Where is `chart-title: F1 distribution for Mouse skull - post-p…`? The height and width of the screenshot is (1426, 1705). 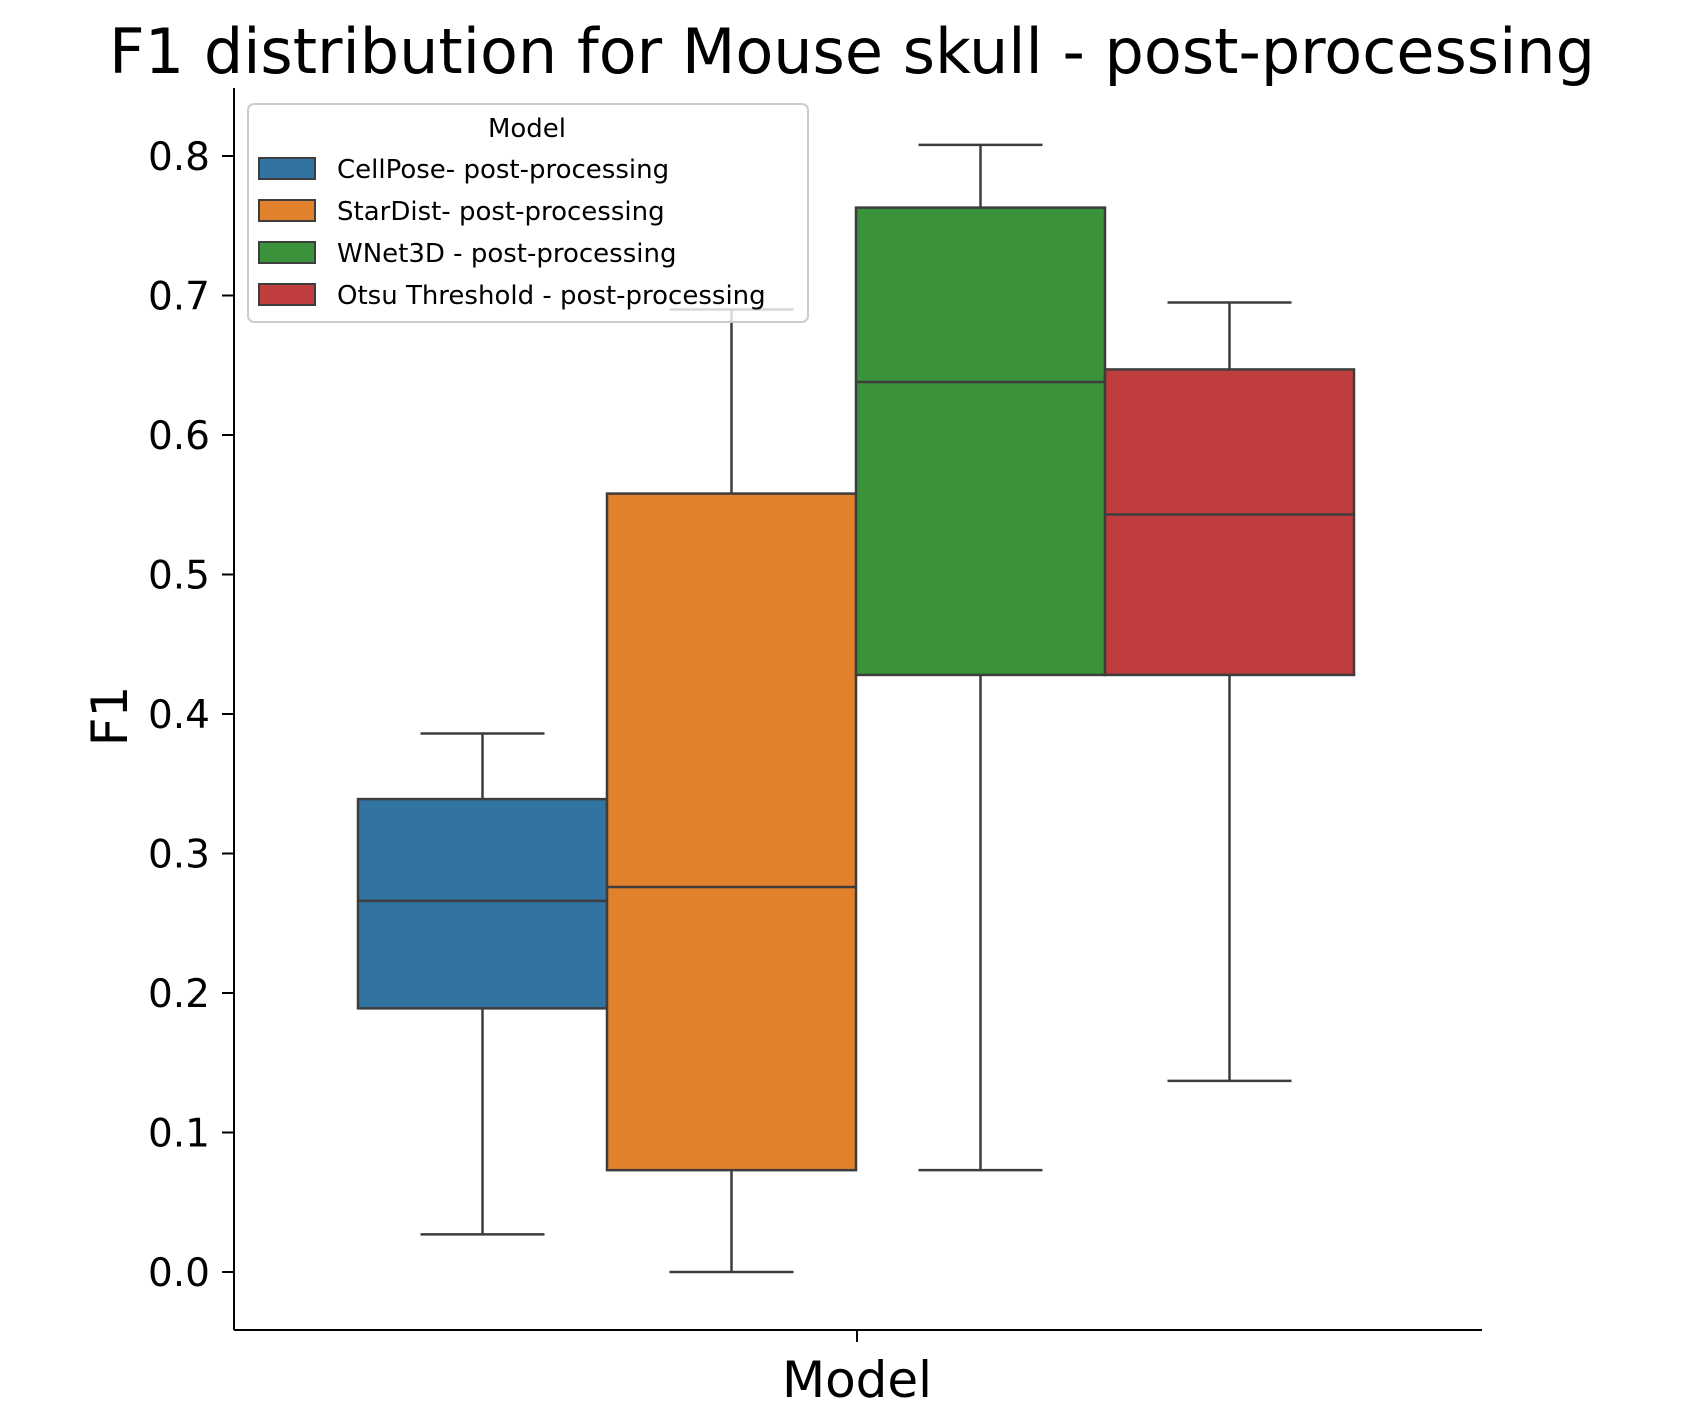 chart-title: F1 distribution for Mouse skull - post-p… is located at coordinates (852, 51).